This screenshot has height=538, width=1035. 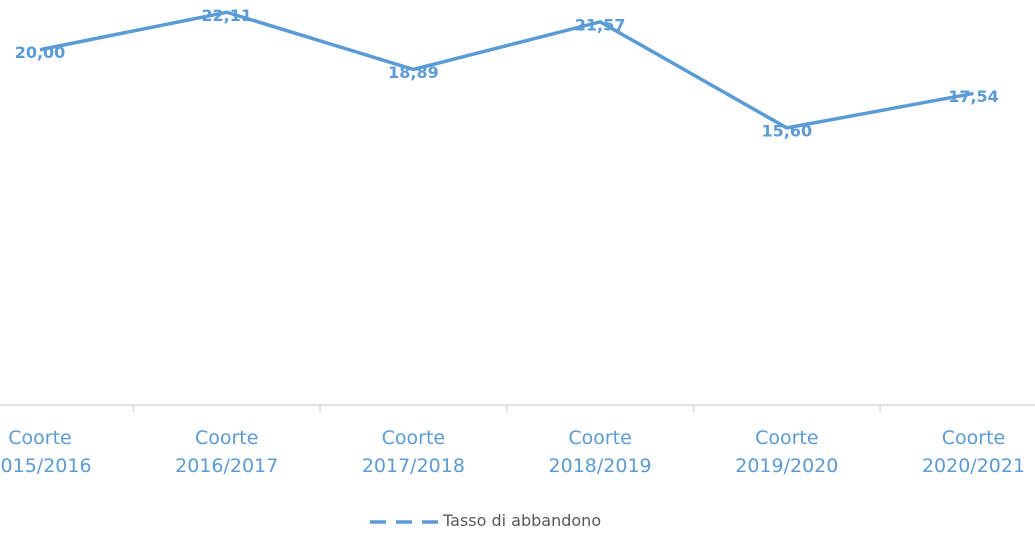 I want to click on x-tick-label: Coorte 2020/2021, so click(x=973, y=452).